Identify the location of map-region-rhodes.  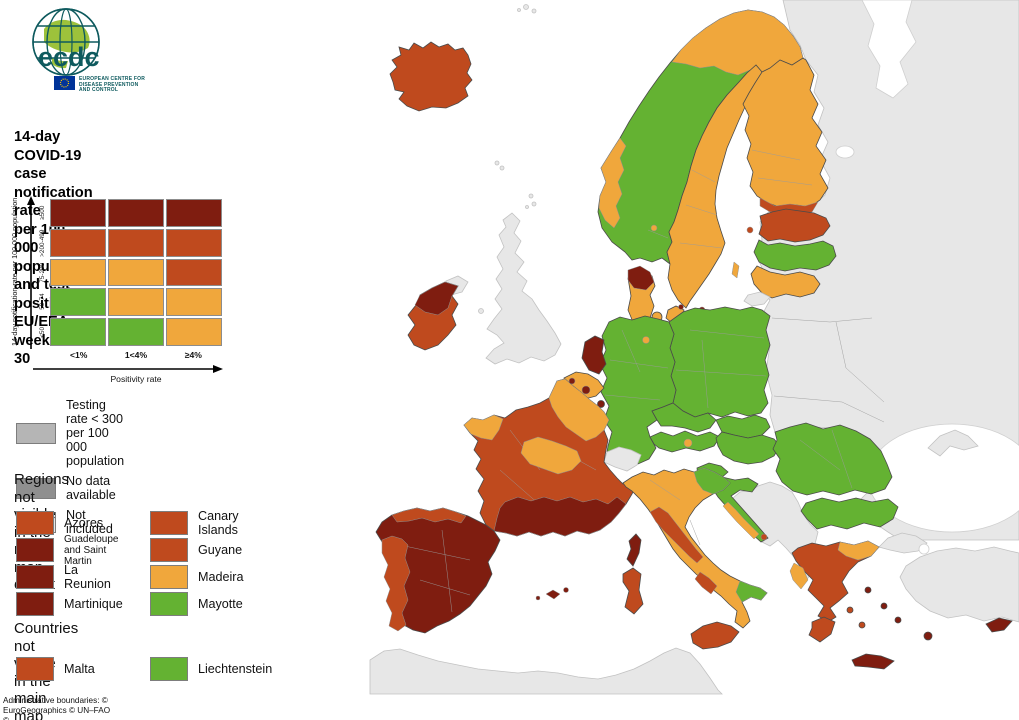
(928, 636).